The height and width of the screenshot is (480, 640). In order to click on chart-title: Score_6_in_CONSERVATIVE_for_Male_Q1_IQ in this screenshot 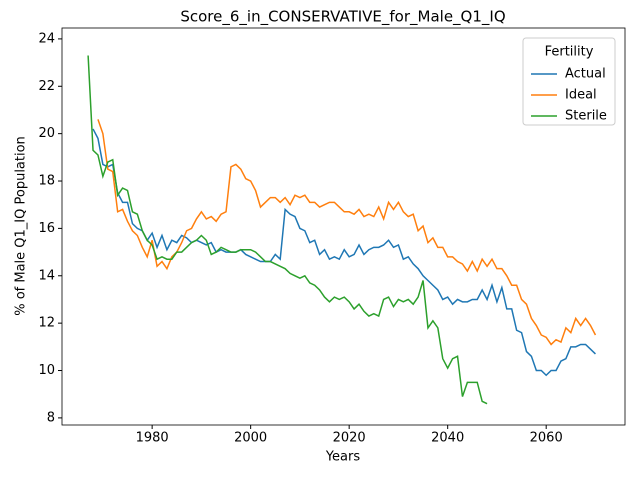, I will do `click(342, 17)`.